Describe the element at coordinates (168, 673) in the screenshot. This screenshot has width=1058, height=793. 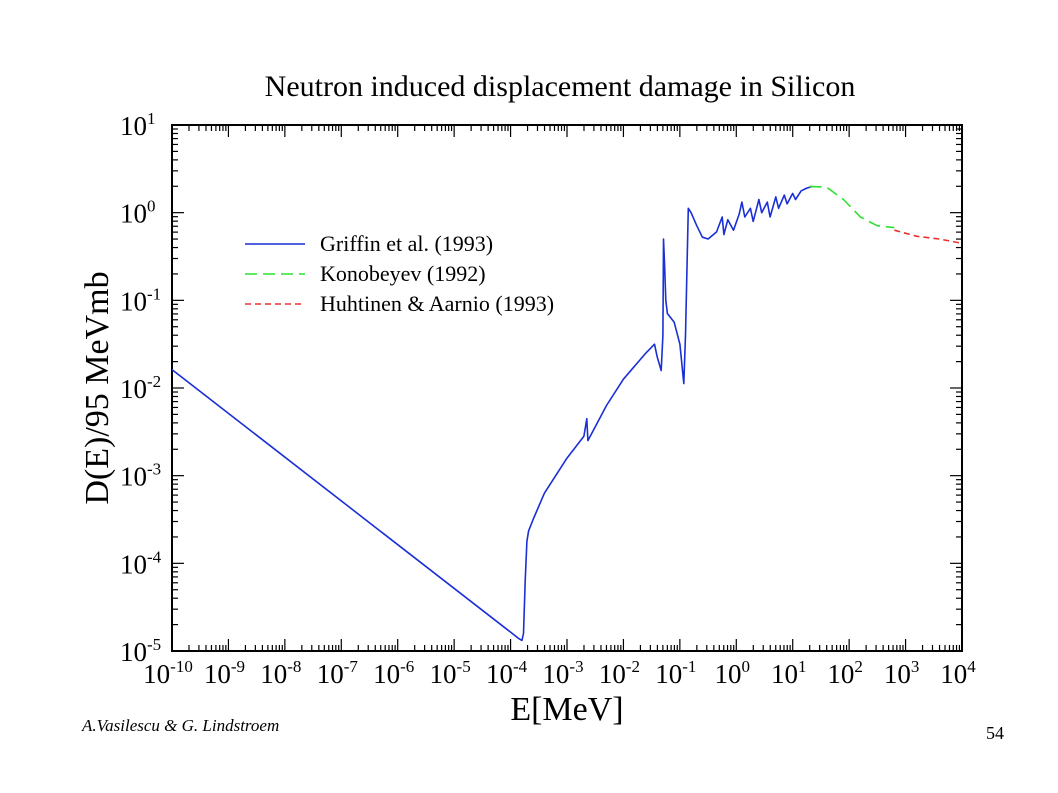
I see `x-tick-label: 10⁻¹⁰` at that location.